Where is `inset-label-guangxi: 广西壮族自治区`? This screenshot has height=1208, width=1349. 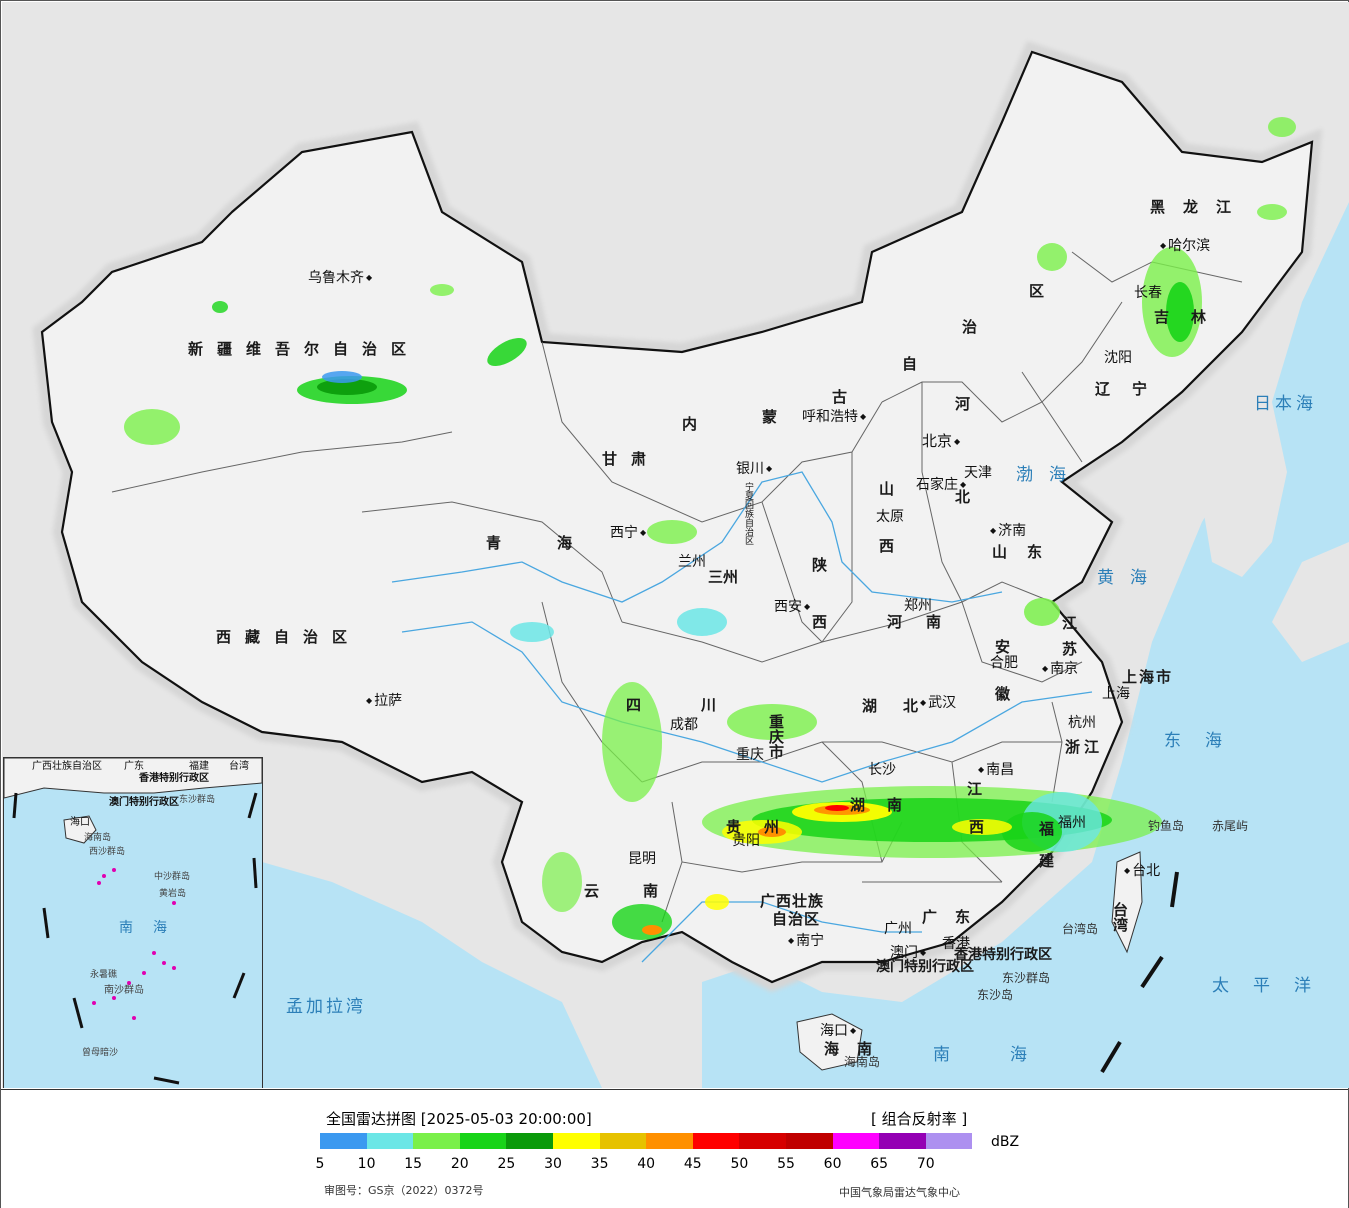 inset-label-guangxi: 广西壮族自治区 is located at coordinates (67, 766).